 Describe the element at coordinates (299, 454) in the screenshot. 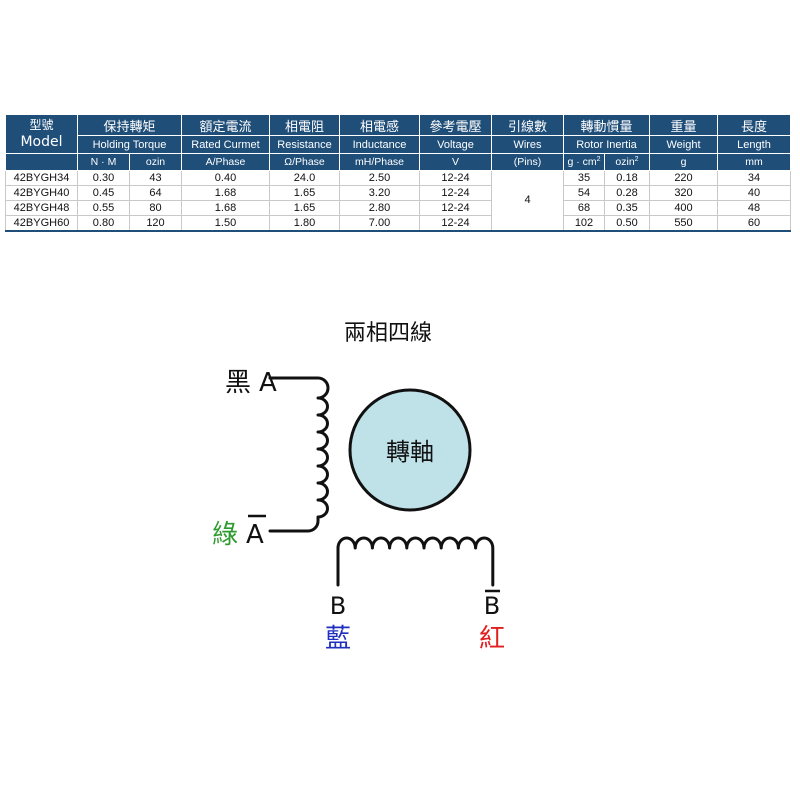

I see `coil-phase-a` at that location.